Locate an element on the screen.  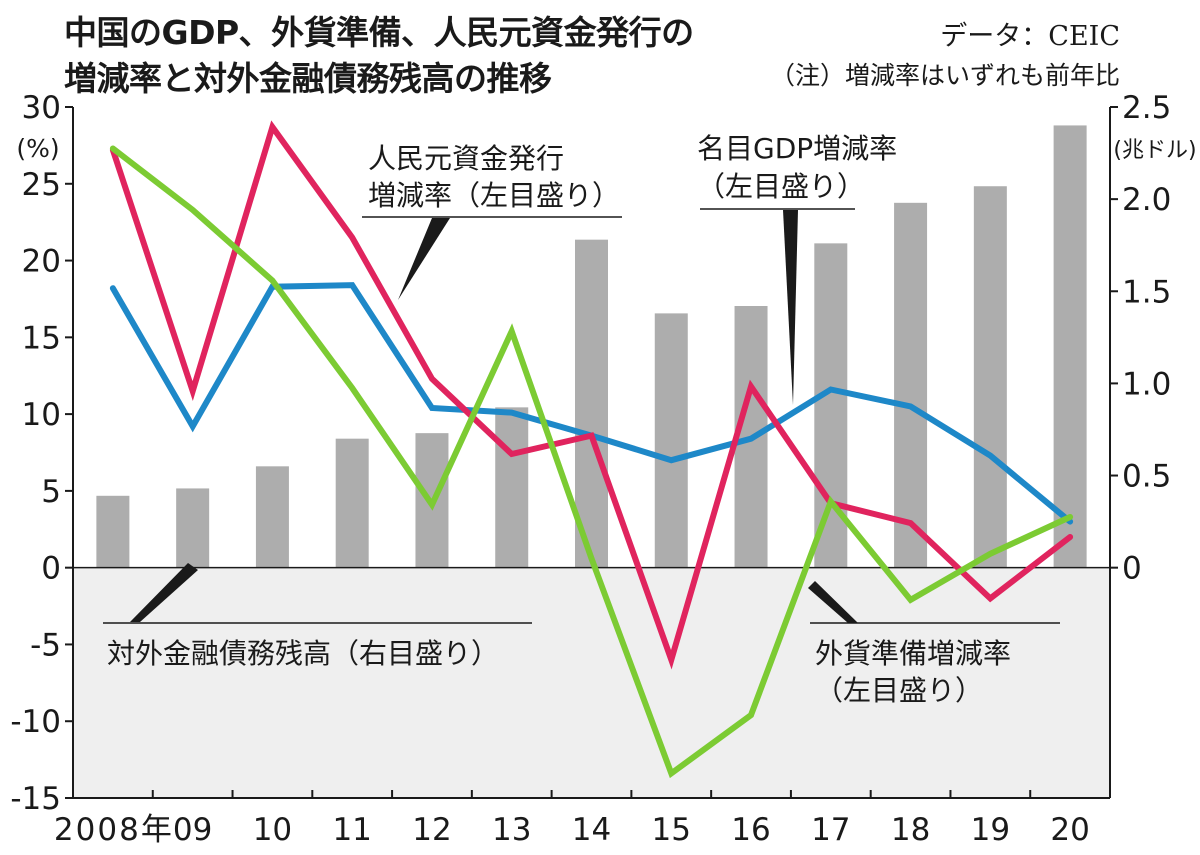
label-gdp-pointer is located at coordinates (790, 307).